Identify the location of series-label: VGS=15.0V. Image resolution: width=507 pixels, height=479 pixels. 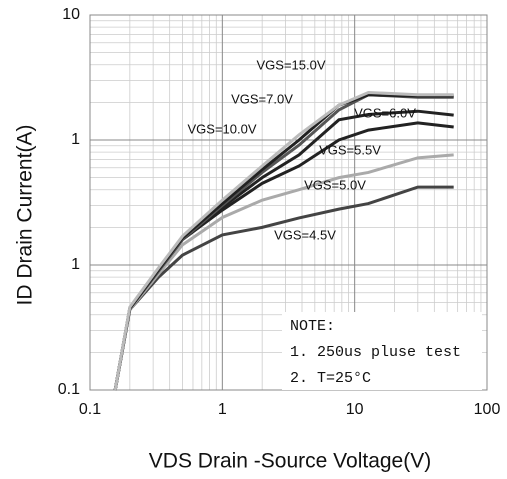
(290, 64).